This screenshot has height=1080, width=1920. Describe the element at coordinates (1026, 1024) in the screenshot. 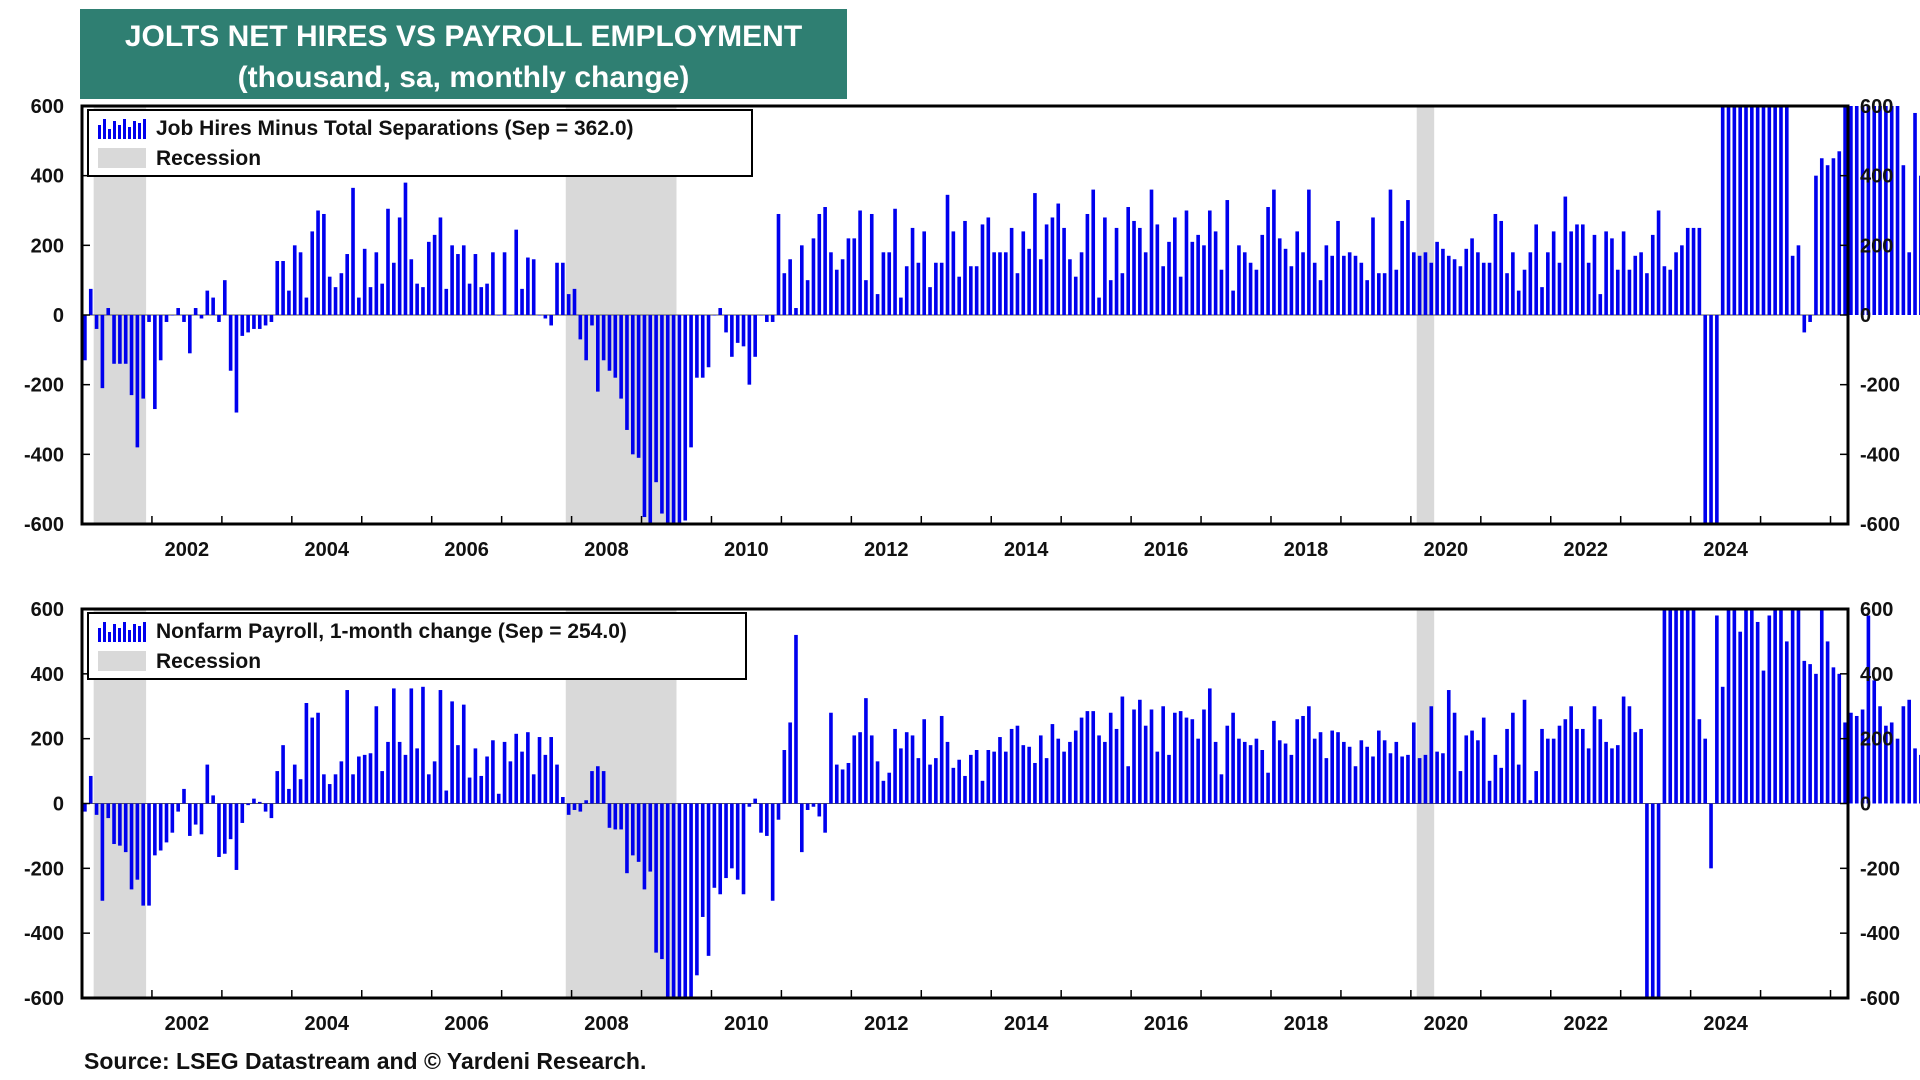

I see `x-tick-label: 2014` at that location.